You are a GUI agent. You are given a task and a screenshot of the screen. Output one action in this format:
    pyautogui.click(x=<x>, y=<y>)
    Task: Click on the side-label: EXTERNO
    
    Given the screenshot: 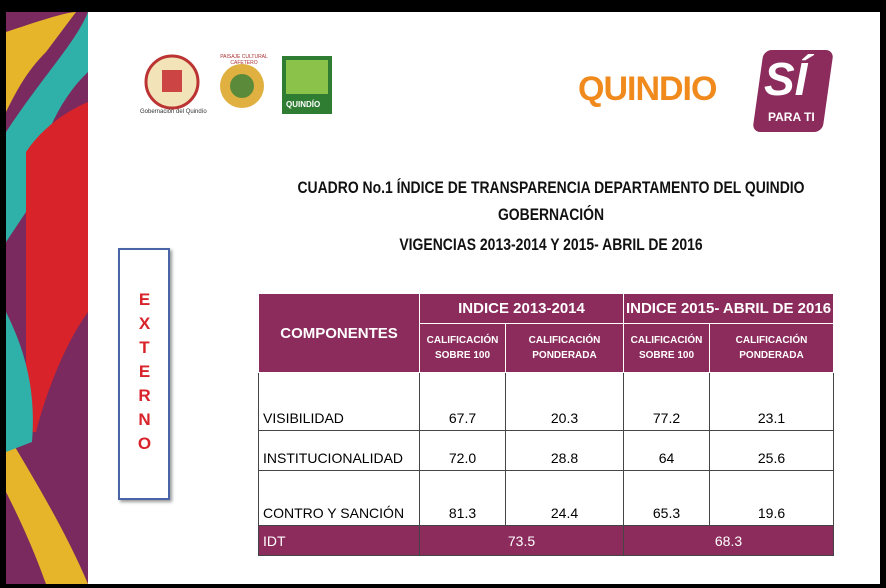 What is the action you would take?
    pyautogui.click(x=144, y=374)
    